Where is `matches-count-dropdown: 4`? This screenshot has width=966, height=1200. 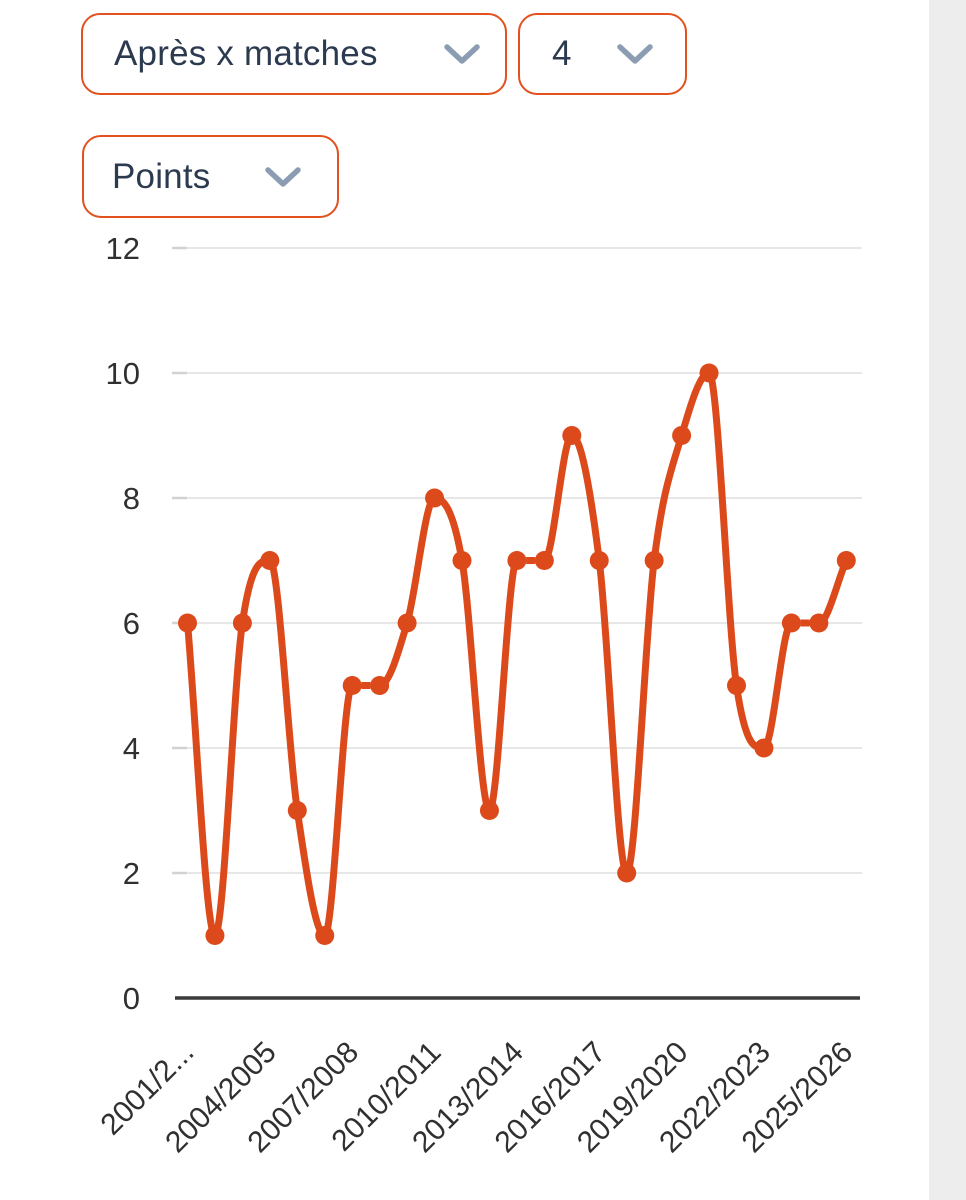 matches-count-dropdown: 4 is located at coordinates (602, 54).